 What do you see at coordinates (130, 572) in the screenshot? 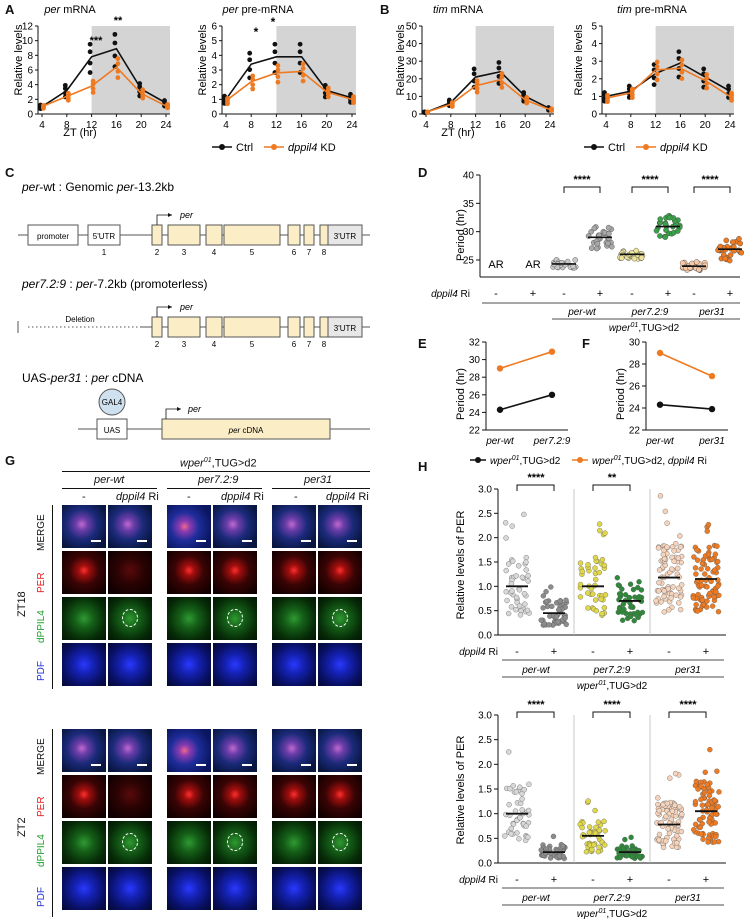
I see `zt18-per-image` at bounding box center [130, 572].